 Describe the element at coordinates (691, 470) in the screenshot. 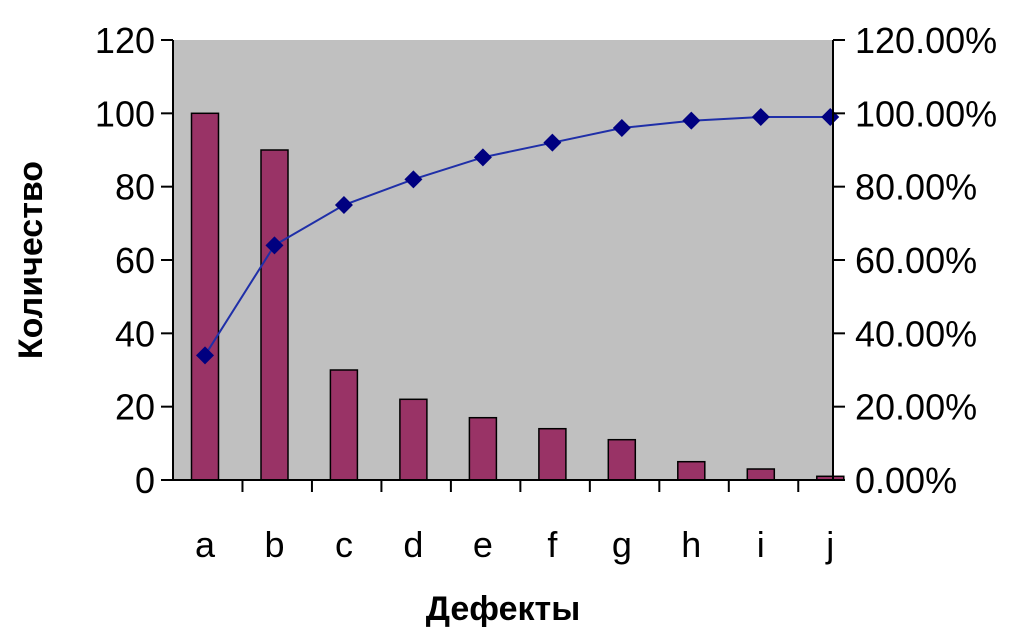

I see `bar-h` at that location.